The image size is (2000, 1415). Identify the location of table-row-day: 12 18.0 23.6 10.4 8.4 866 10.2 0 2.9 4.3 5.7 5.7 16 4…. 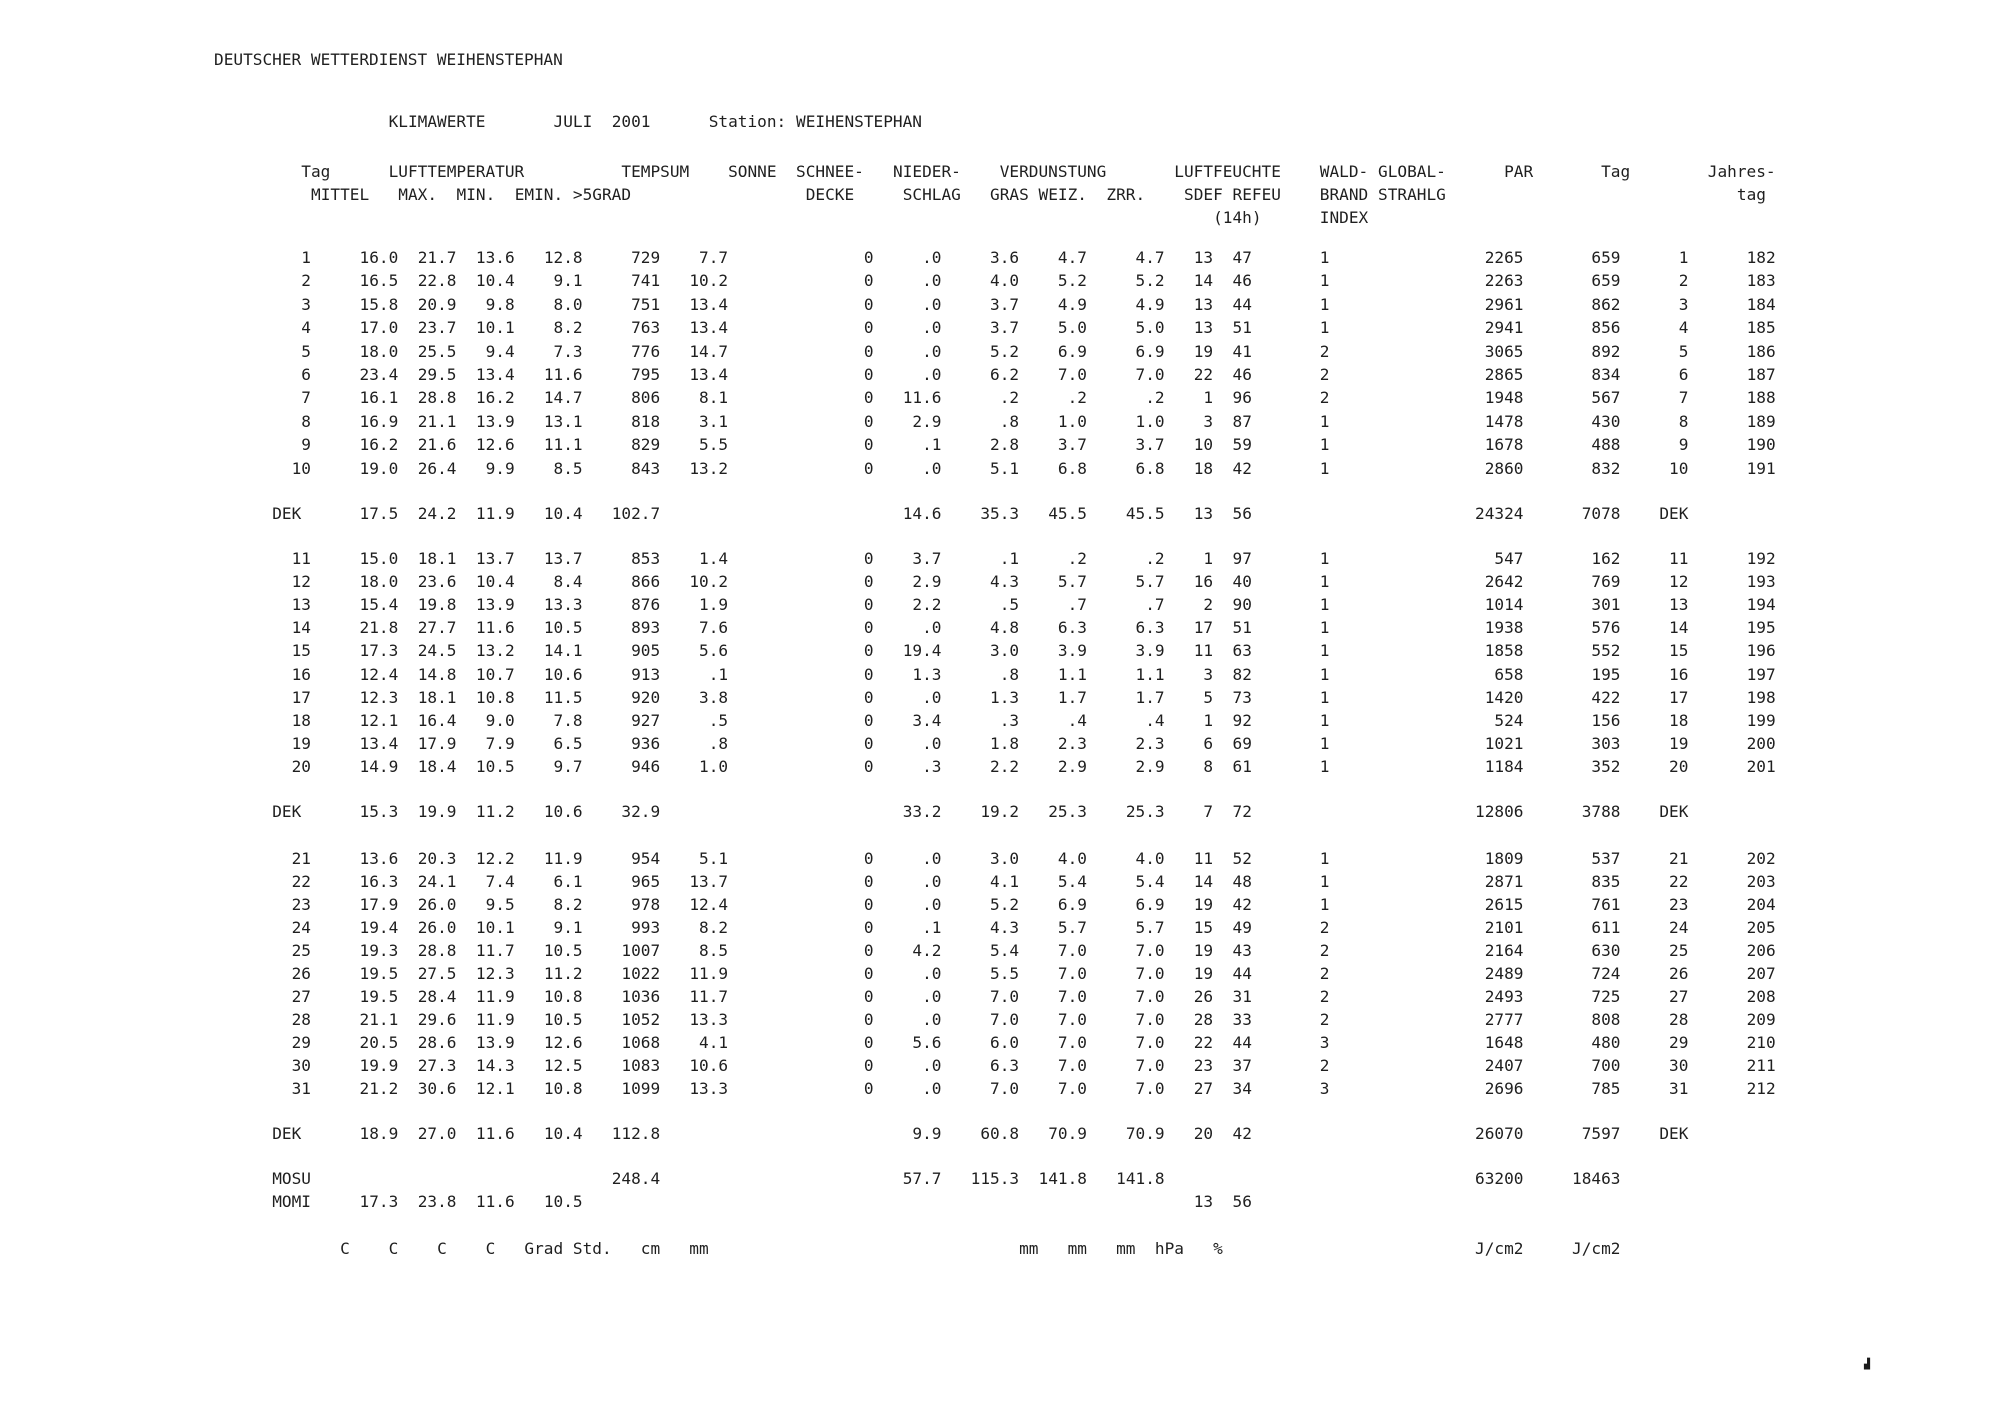
(1000, 581).